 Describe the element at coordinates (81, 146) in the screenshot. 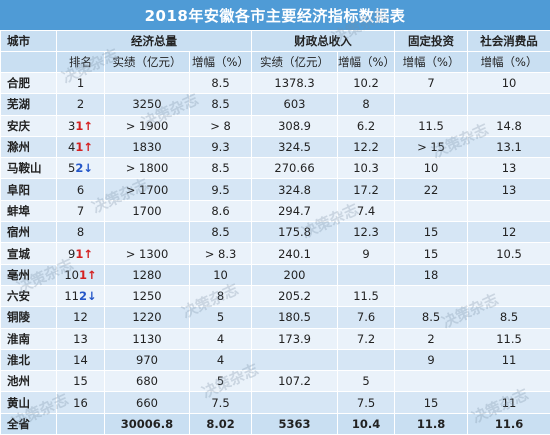

I see `rank-cell: 41↑` at that location.